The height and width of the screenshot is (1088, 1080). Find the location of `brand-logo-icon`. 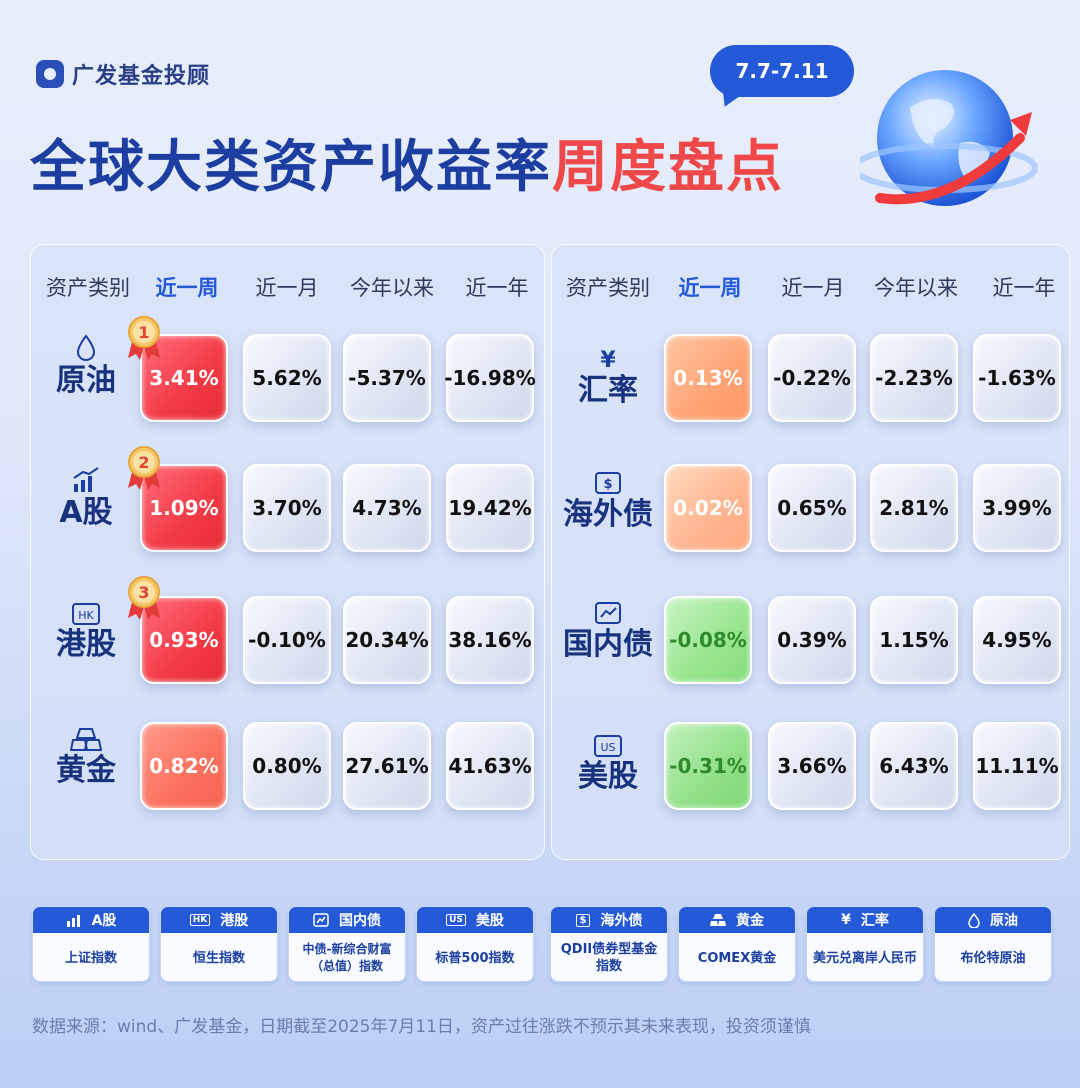

brand-logo-icon is located at coordinates (50, 74).